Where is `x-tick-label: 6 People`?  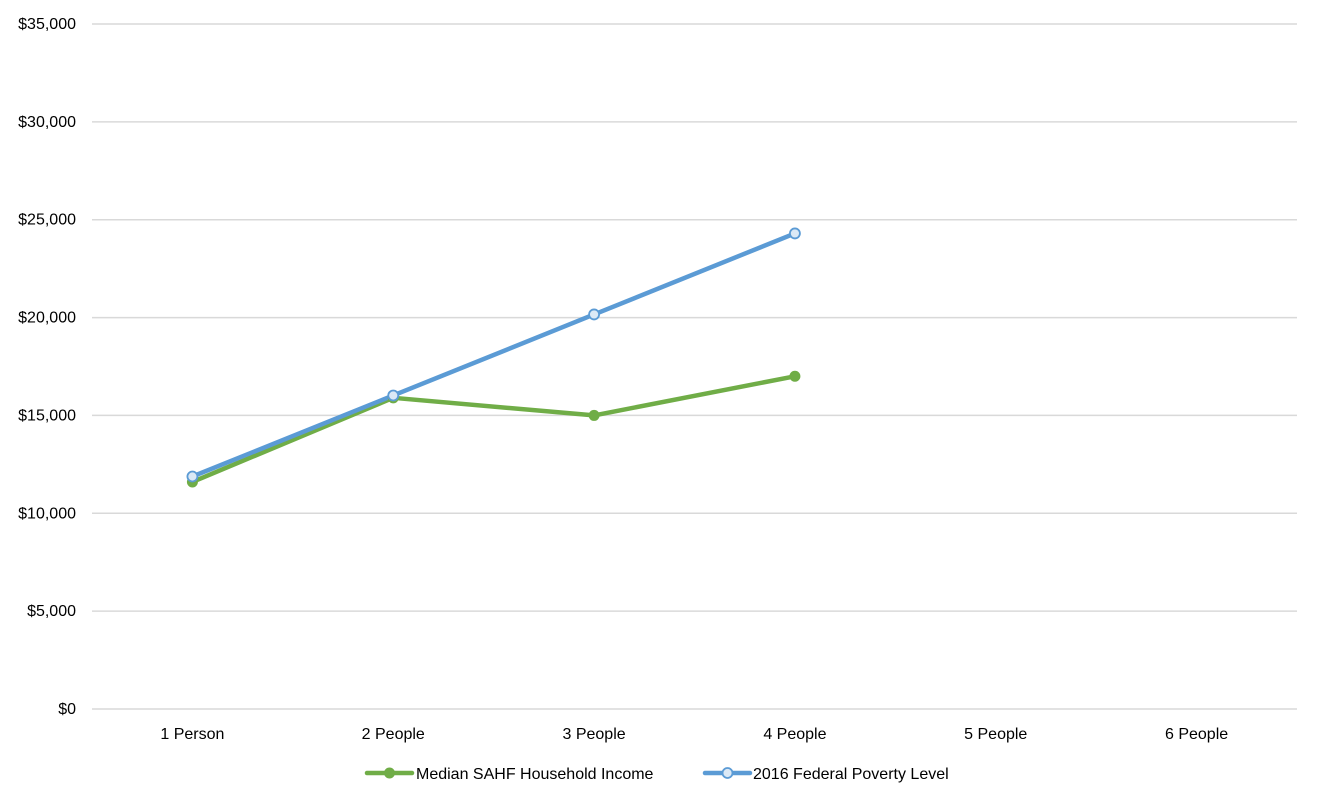
x-tick-label: 6 People is located at coordinates (1196, 734).